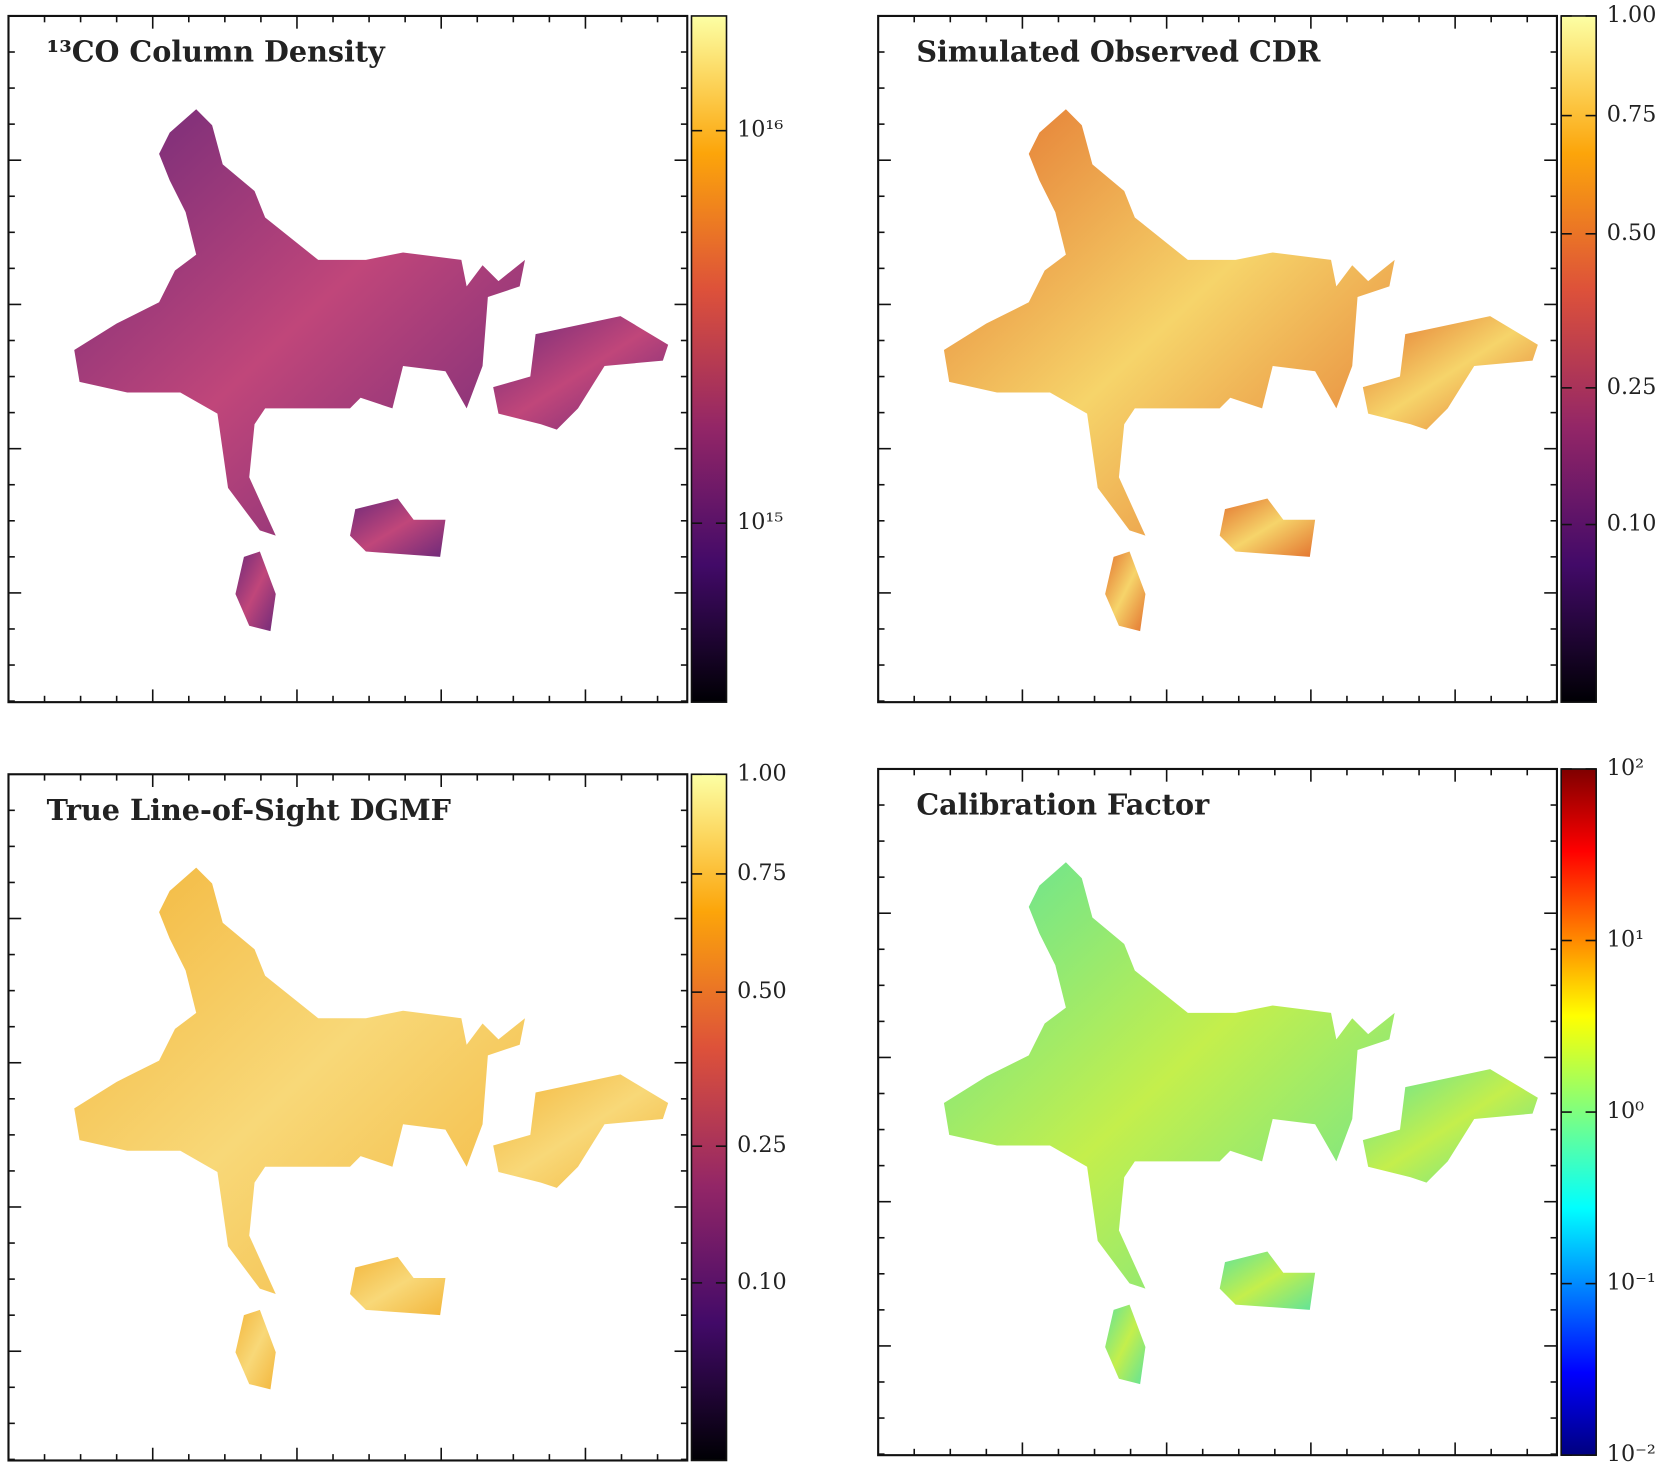  What do you see at coordinates (1631, 1454) in the screenshot?
I see `colorbar-tick-label: 10⁻²` at bounding box center [1631, 1454].